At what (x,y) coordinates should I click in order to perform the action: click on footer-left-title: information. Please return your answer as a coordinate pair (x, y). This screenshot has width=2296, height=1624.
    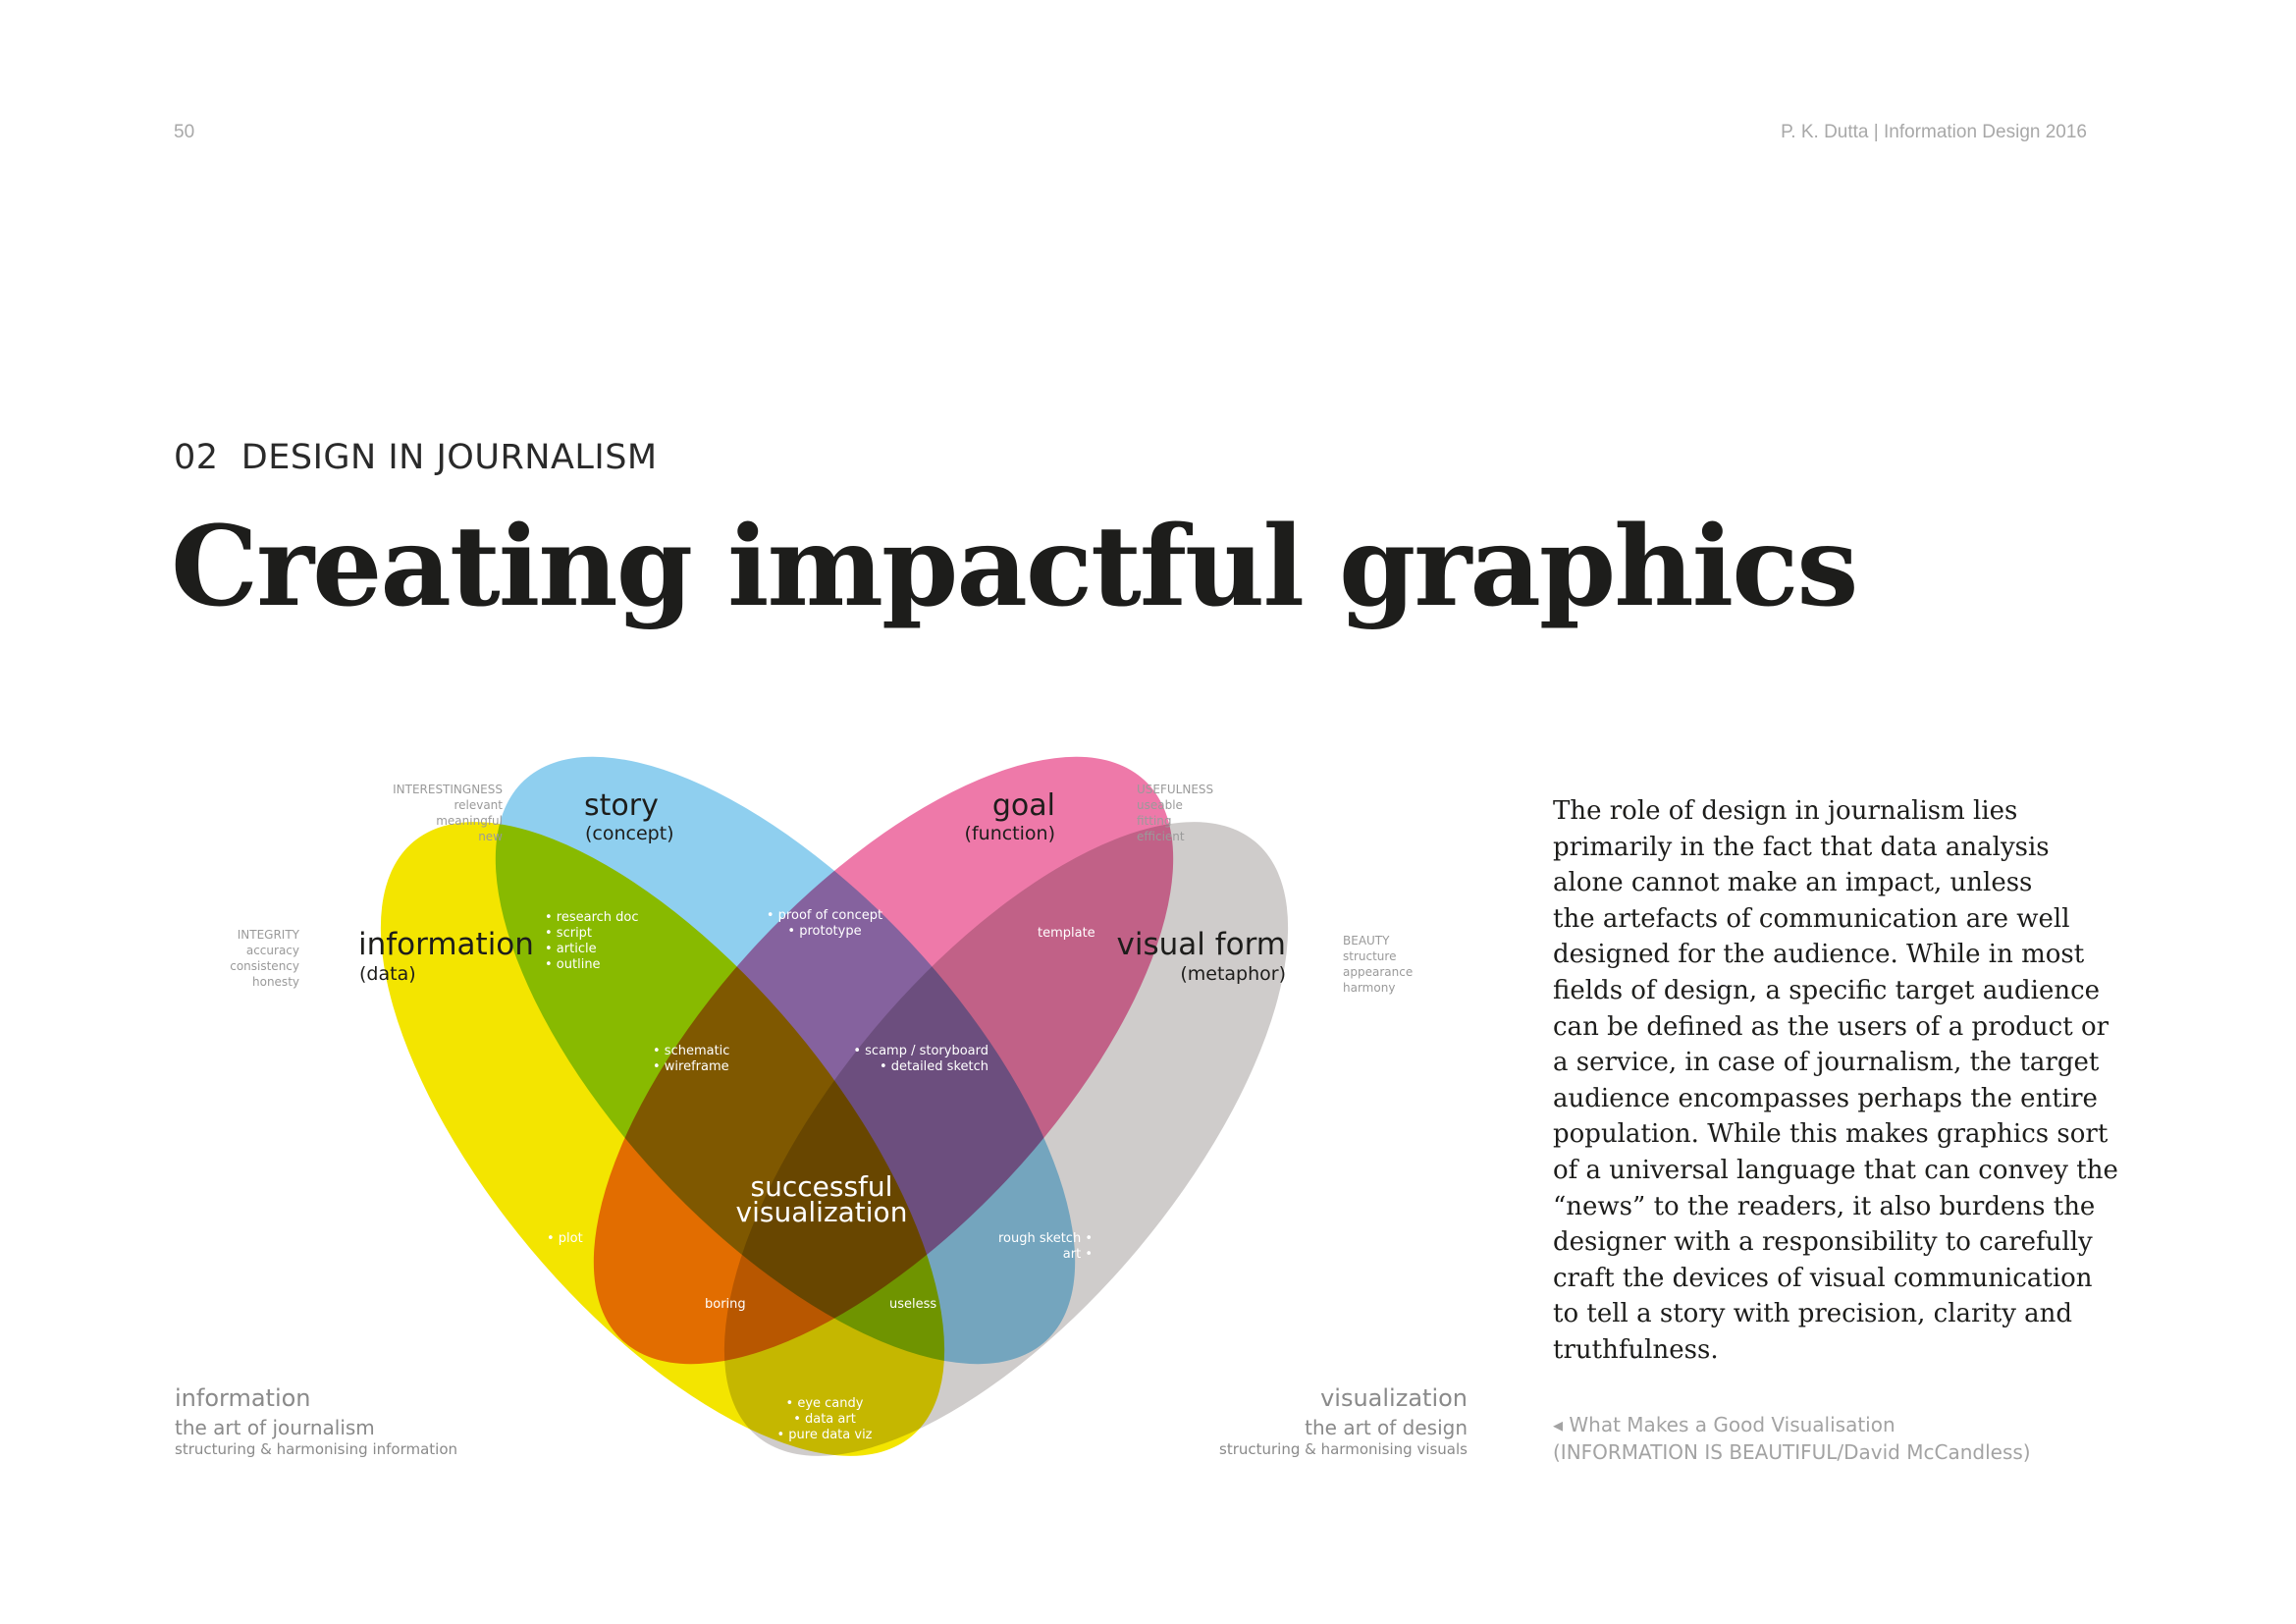
    Looking at the image, I should click on (243, 1398).